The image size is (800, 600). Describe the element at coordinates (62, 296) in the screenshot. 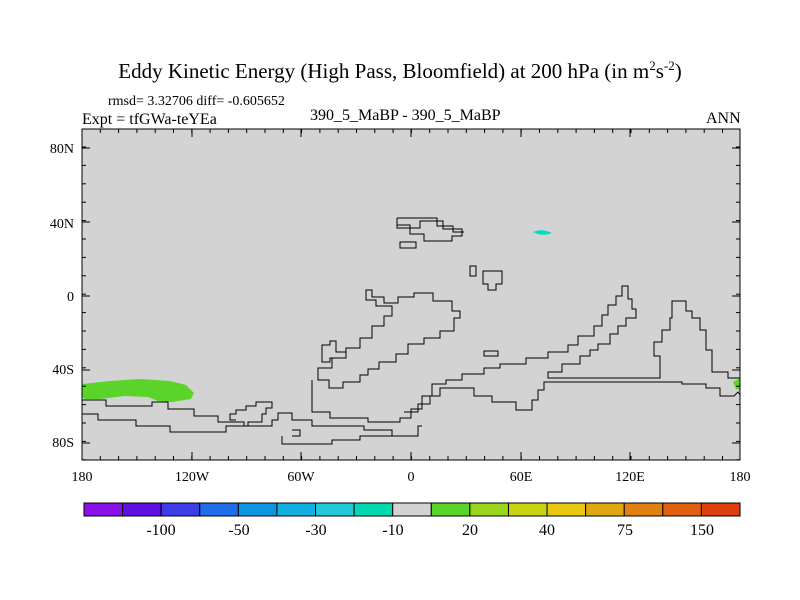

I see `y-axis-labels: 80N 40N 0 40S 80S` at that location.